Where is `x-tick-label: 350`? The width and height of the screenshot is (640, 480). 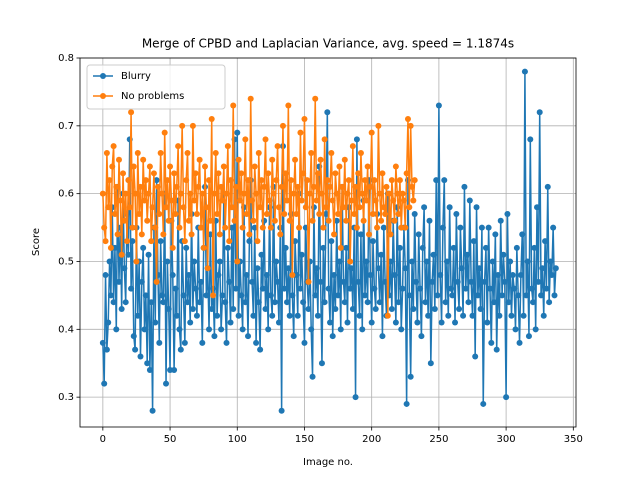 x-tick-label: 350 is located at coordinates (573, 439).